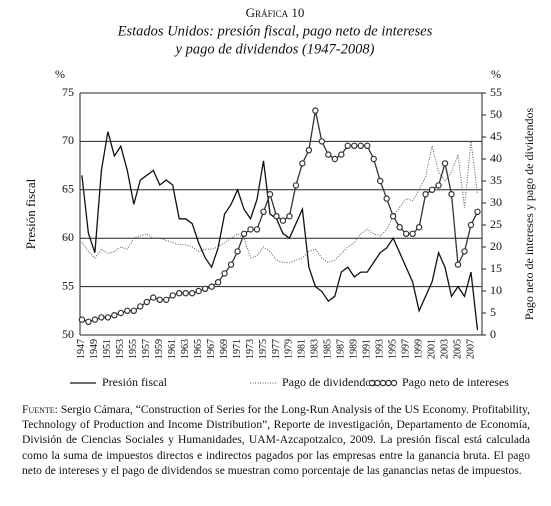  Describe the element at coordinates (159, 349) in the screenshot. I see `x-tick-label: 1959` at that location.